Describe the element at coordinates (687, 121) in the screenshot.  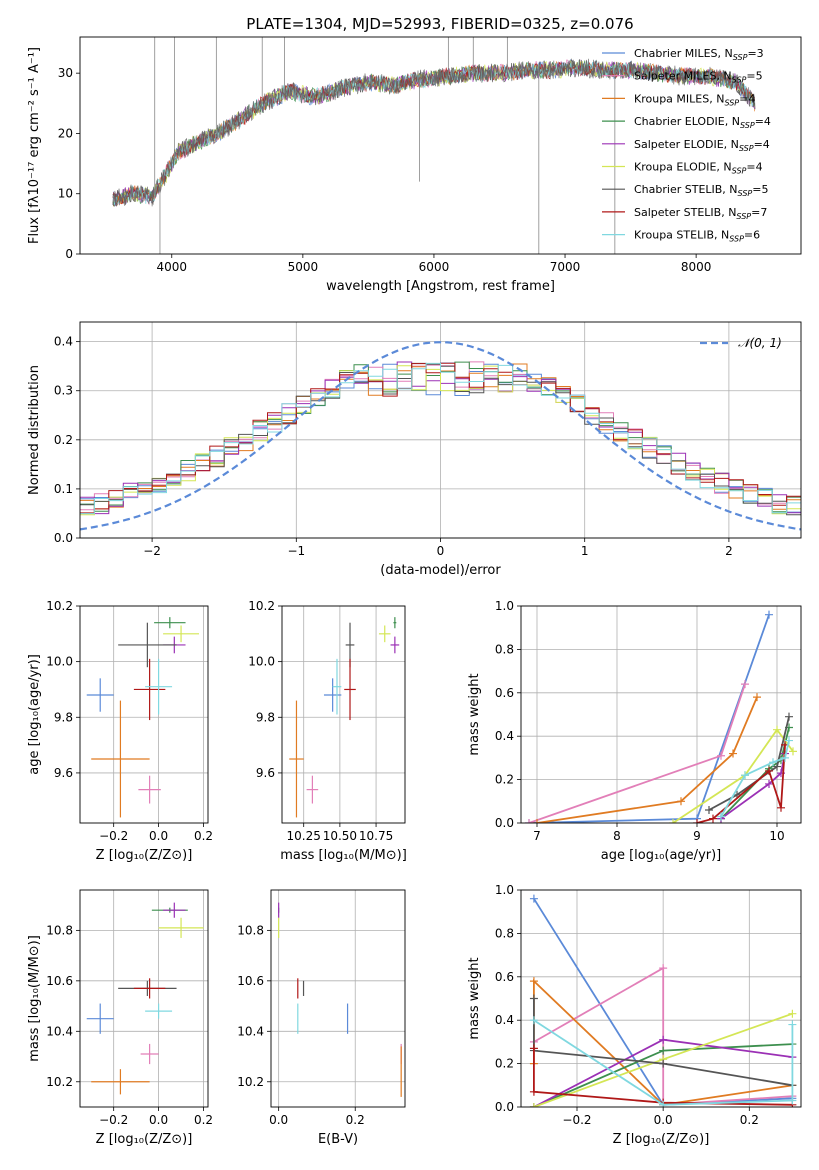
I see `legend-model: Chabrier ELODIE, N` at that location.